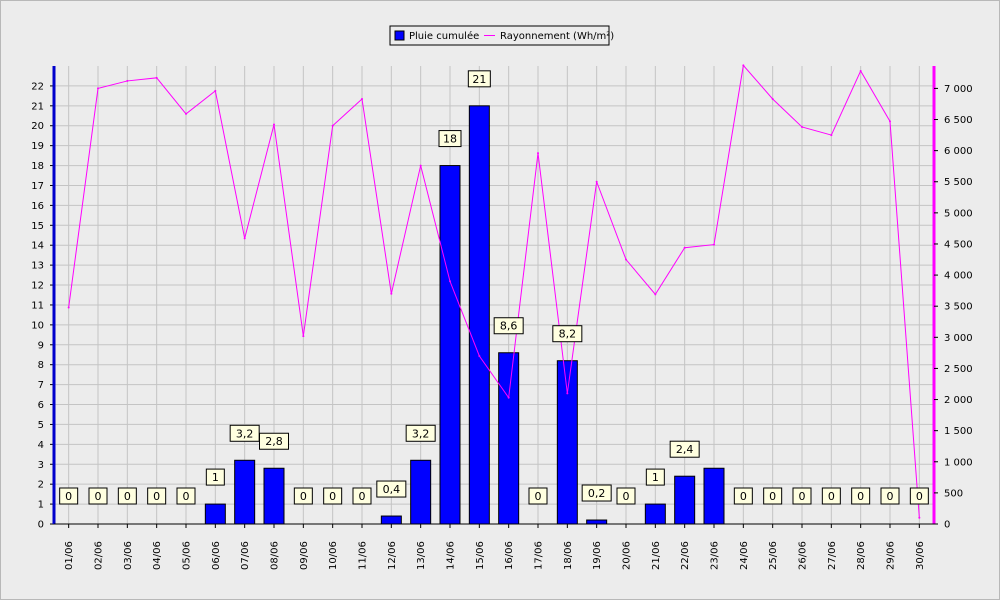  I want to click on legend-box, so click(499, 35).